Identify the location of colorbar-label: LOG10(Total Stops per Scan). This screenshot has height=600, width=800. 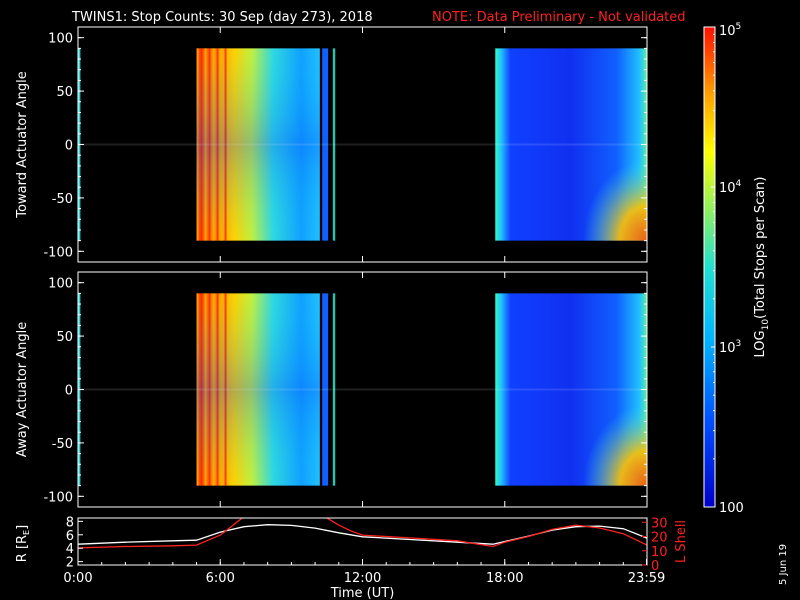
(762, 267).